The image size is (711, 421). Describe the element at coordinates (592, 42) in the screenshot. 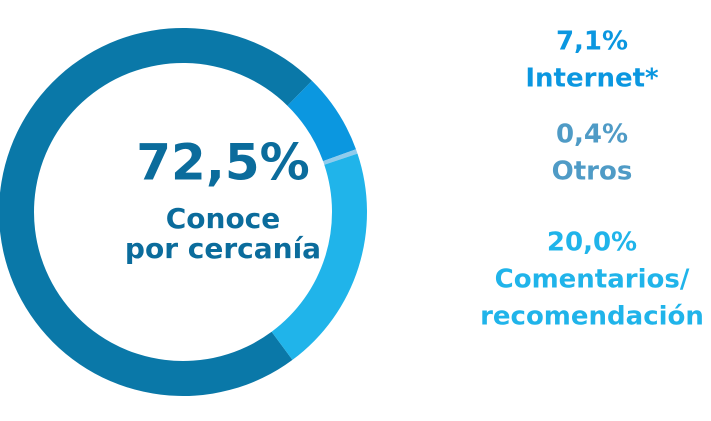

I see `value-label: 7,1%` at that location.